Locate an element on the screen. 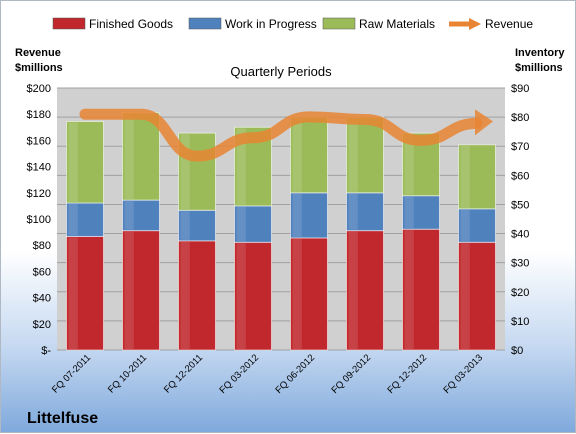  right-axis-title: Inventory is located at coordinates (540, 53).